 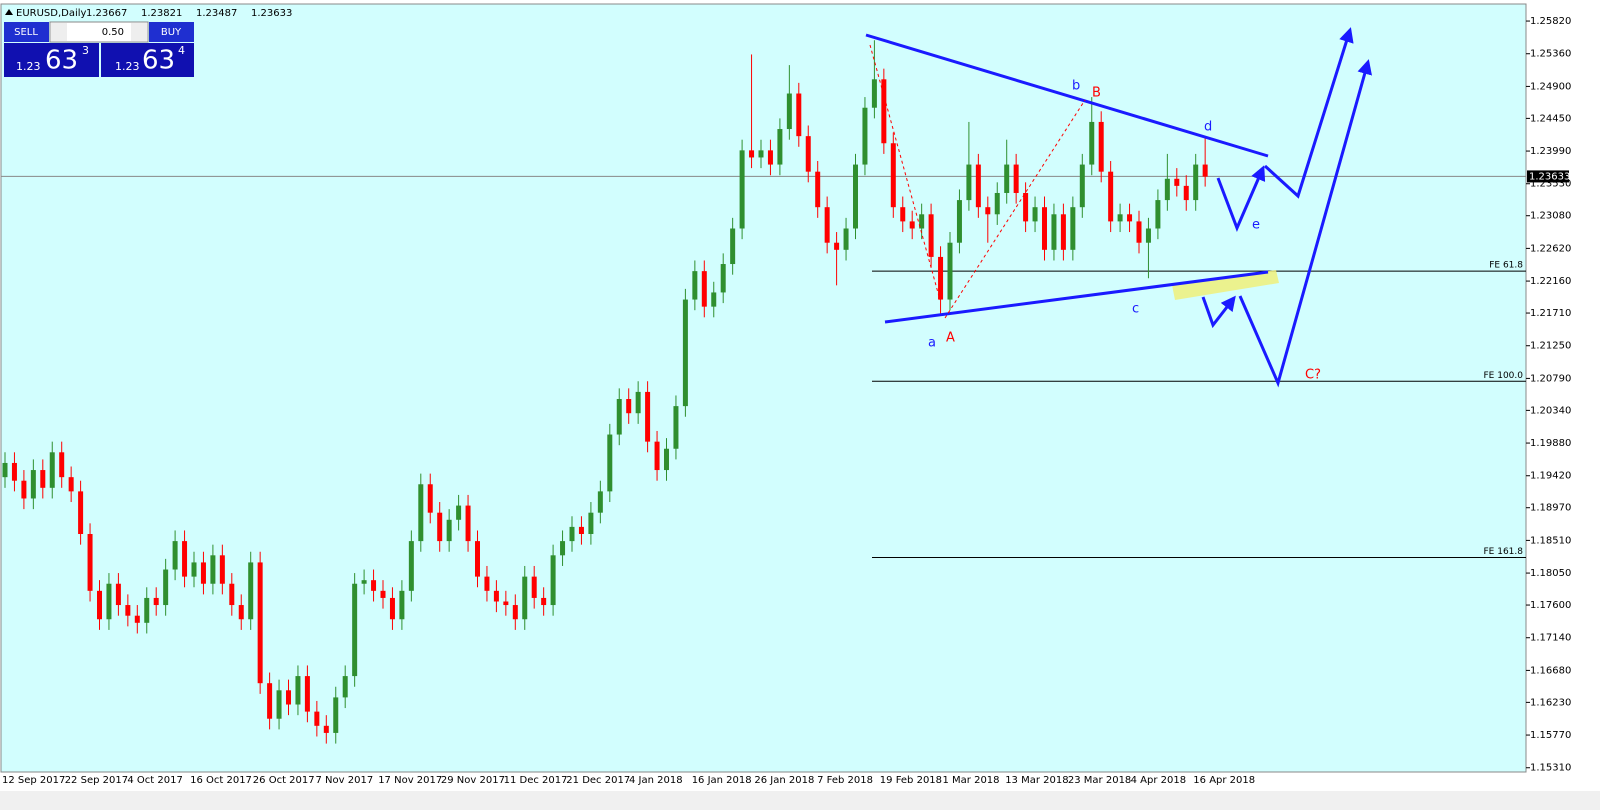 I want to click on sell-price-box, so click(x=51, y=60).